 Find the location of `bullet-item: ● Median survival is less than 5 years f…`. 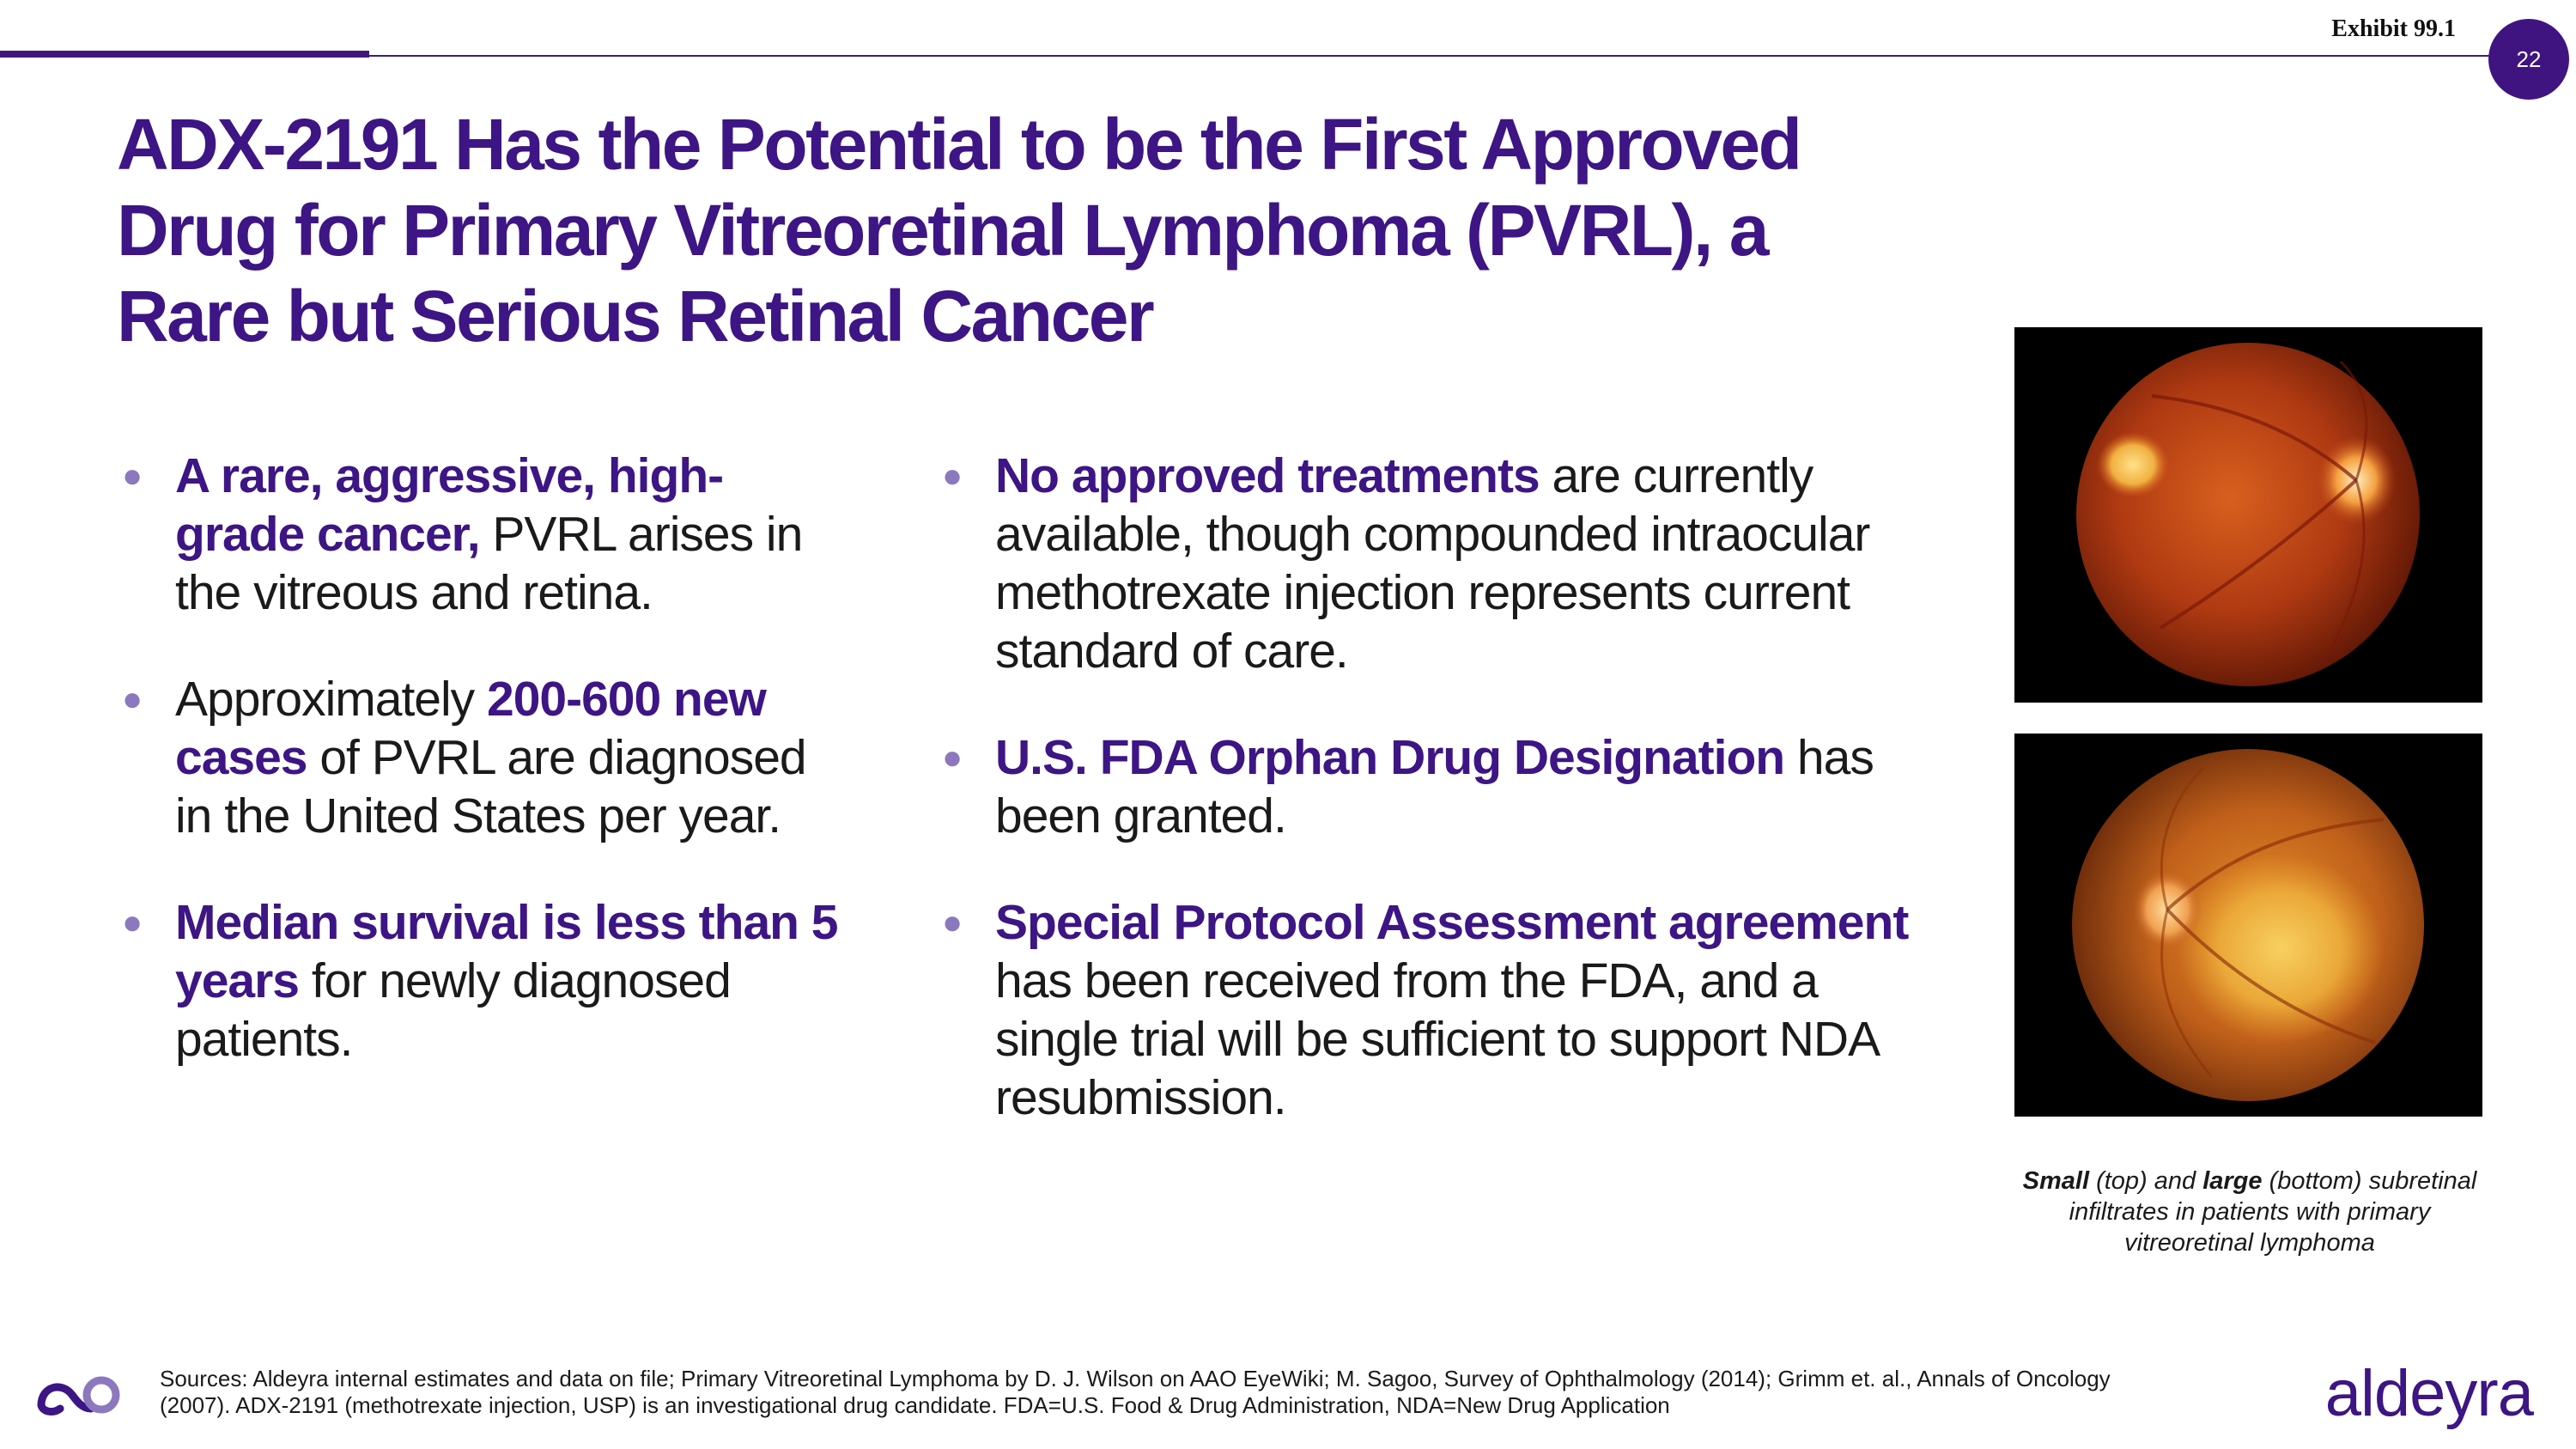

bullet-item: ● Median survival is less than 5 years f… is located at coordinates (485, 980).